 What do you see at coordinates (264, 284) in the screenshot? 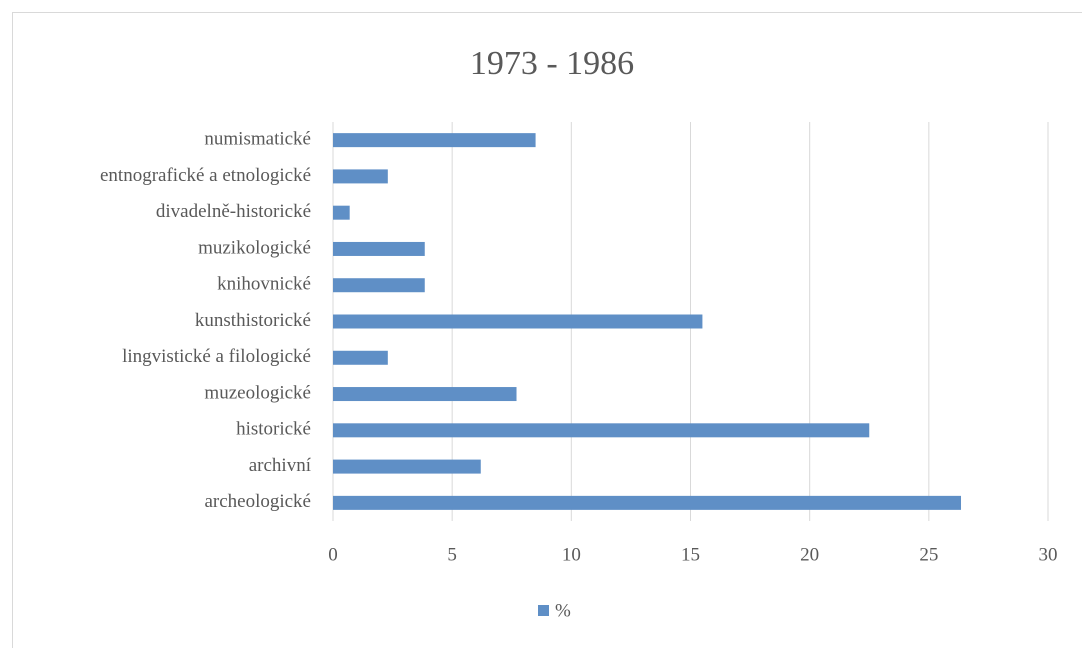
I see `y-tick-label: knihovnické` at bounding box center [264, 284].